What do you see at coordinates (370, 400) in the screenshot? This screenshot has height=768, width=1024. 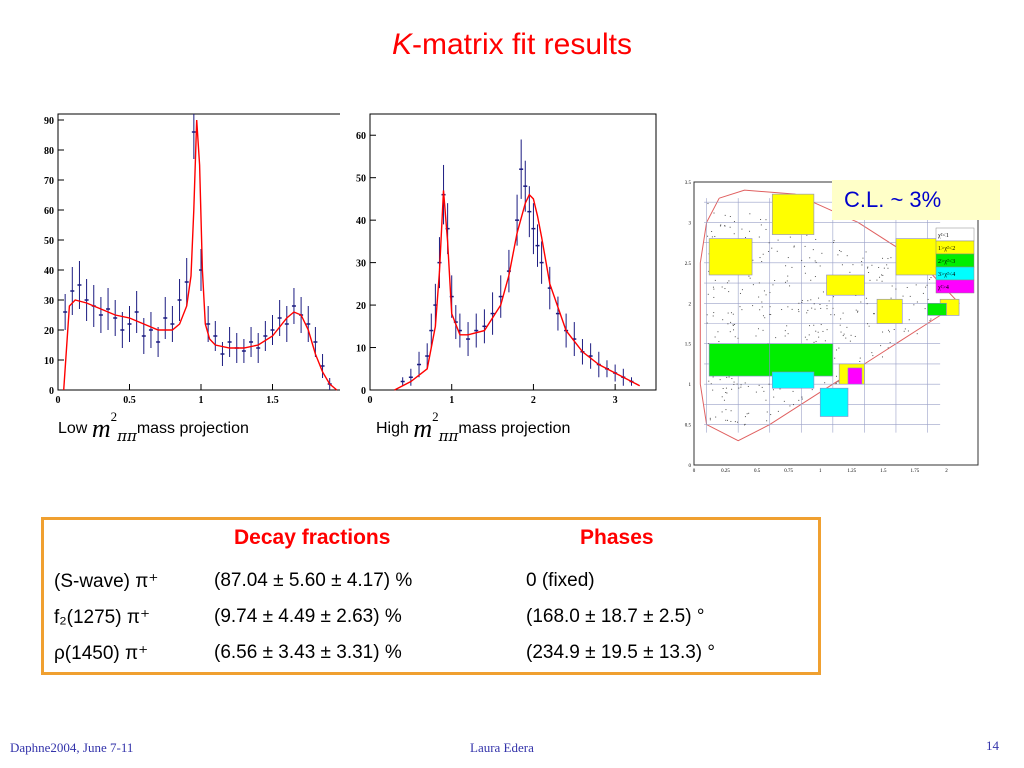 I see `high-xtick-label: 0` at bounding box center [370, 400].